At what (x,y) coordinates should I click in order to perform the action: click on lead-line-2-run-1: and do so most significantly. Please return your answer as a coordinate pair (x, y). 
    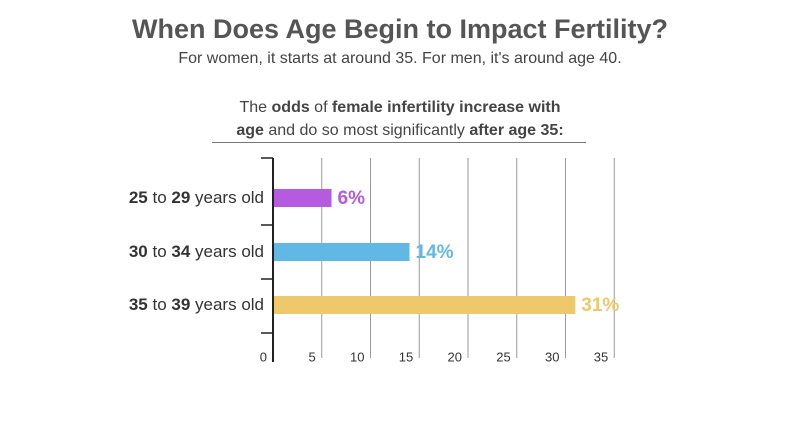
    Looking at the image, I should click on (366, 130).